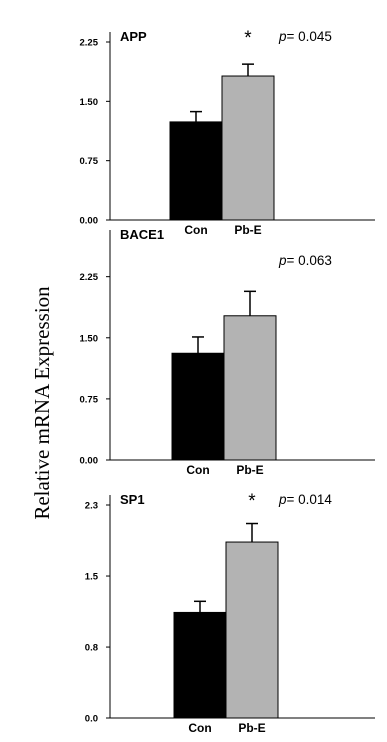  What do you see at coordinates (91, 719) in the screenshot?
I see `y-tick-label: 0.0` at bounding box center [91, 719].